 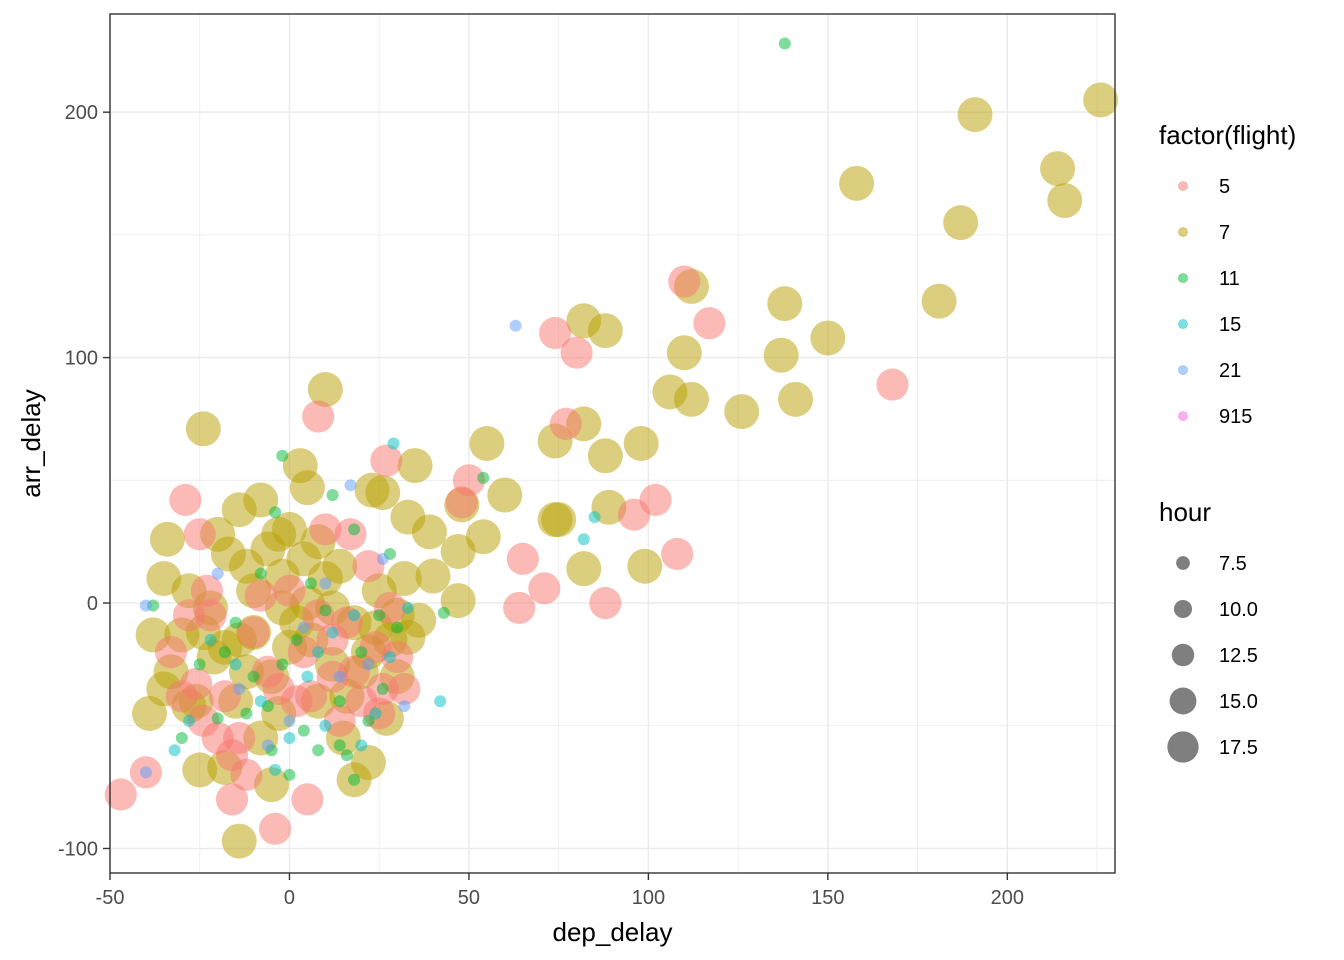 I want to click on legend-label-21: 21, so click(x=1230, y=371).